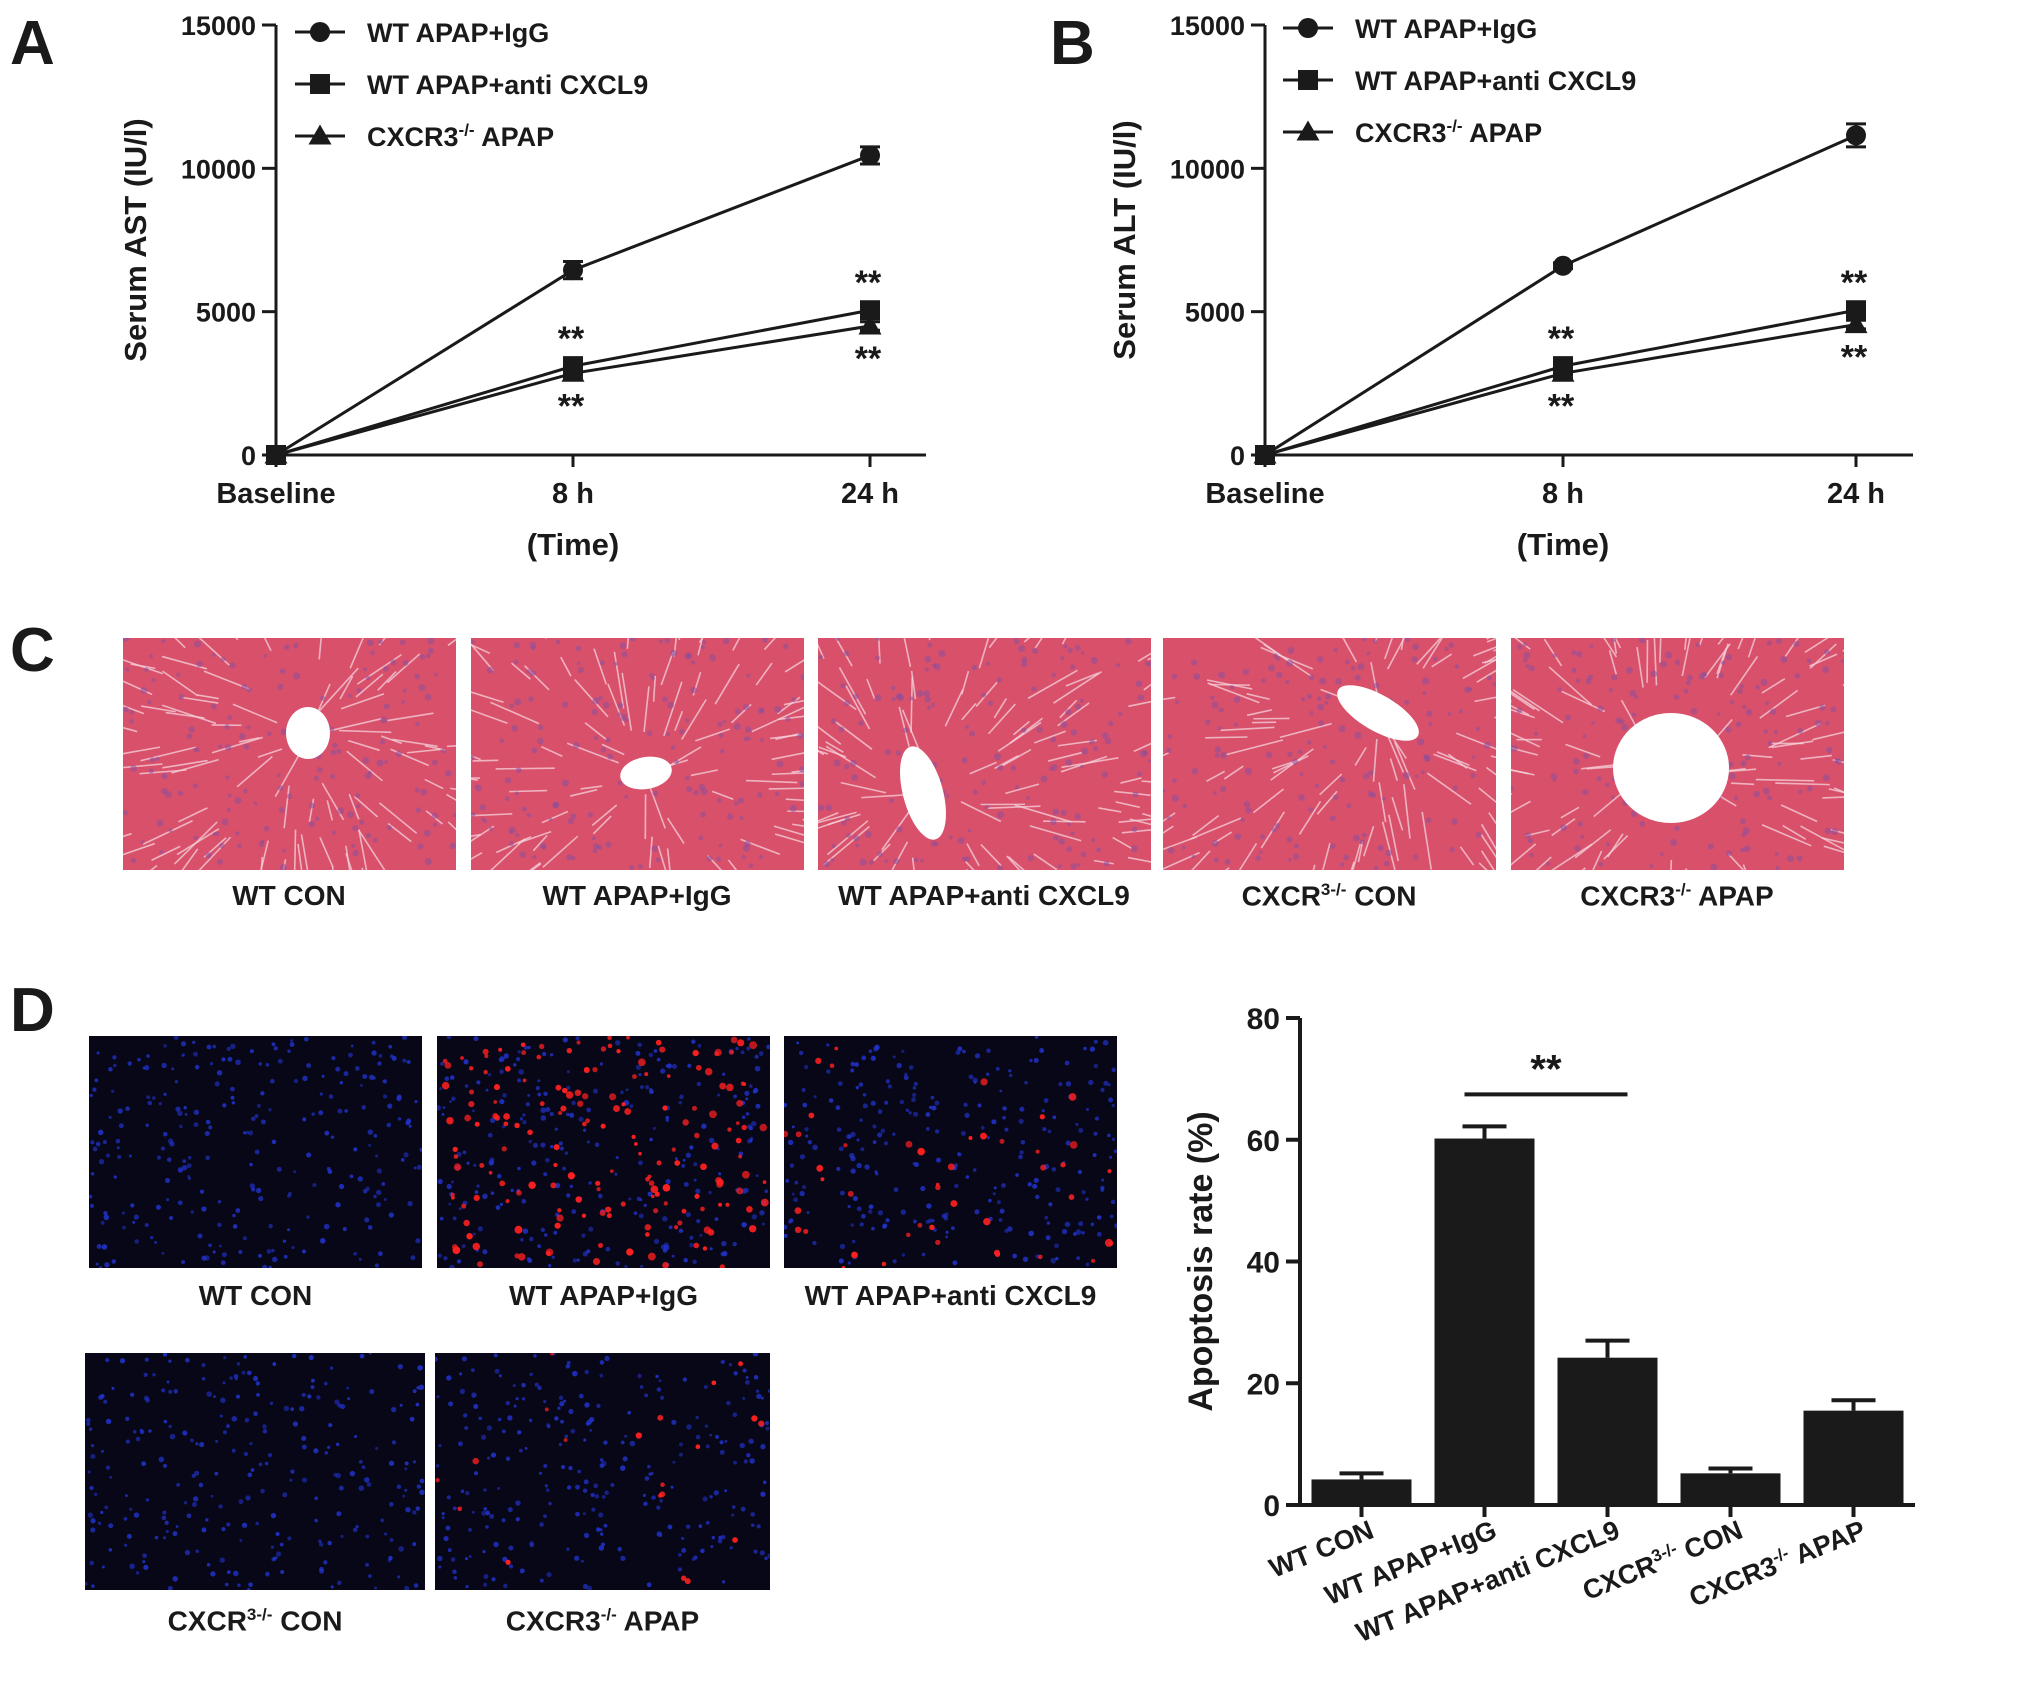 This screenshot has width=2031, height=1704. Describe the element at coordinates (923, 793) in the screenshot. I see `central-vein` at that location.